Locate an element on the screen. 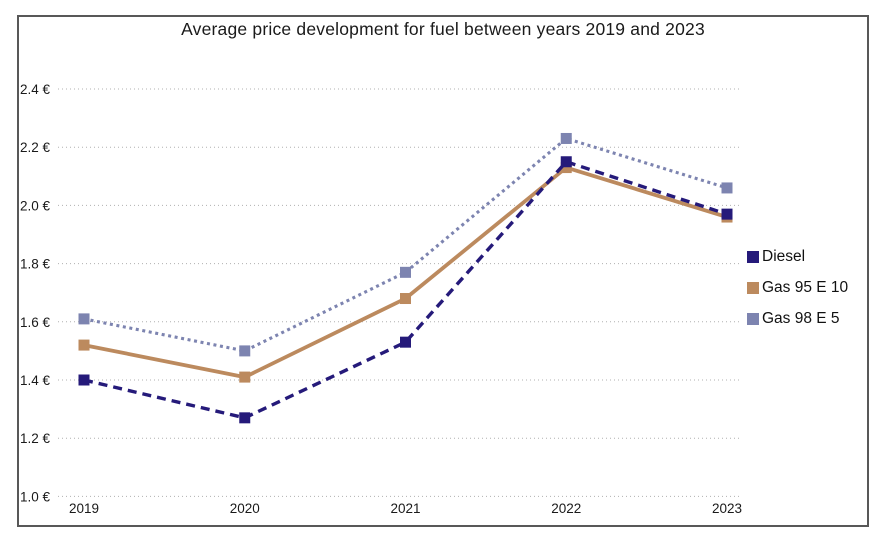 The width and height of the screenshot is (888, 544). legend-label-diesel: Diesel is located at coordinates (784, 256).